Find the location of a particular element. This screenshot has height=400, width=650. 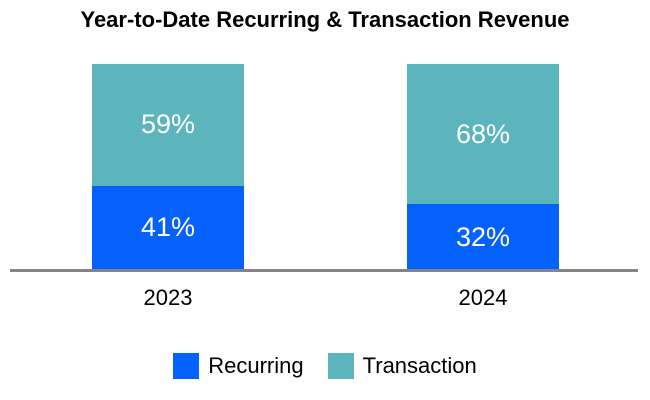

x-axis-label-2024: 2024 is located at coordinates (483, 297).